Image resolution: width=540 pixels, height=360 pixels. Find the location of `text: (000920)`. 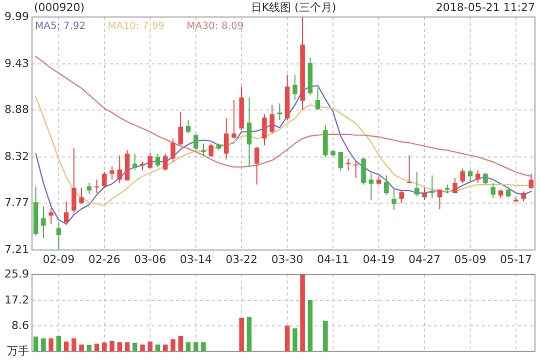

text: (000920) is located at coordinates (59, 7).